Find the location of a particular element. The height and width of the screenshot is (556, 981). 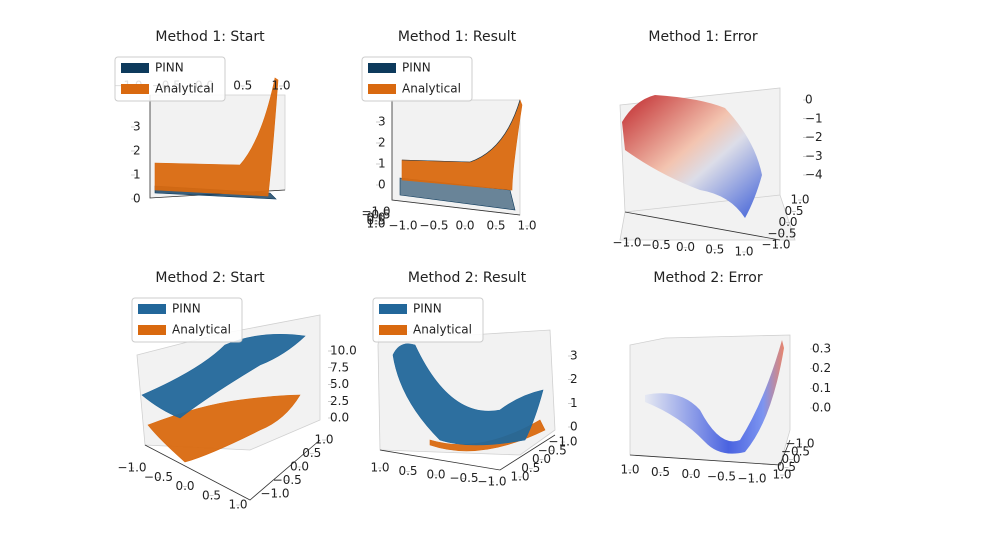

z-tick-label: −3 is located at coordinates (814, 156).